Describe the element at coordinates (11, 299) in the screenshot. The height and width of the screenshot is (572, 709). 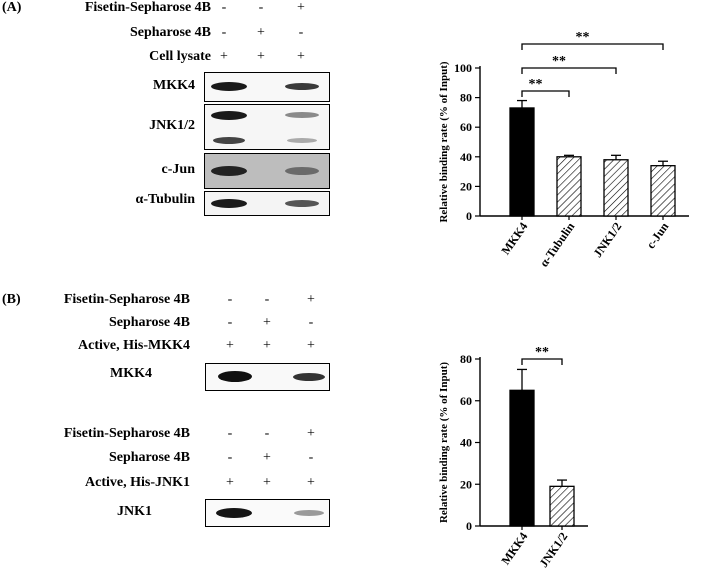
I see `panel-b-label: (B)` at that location.